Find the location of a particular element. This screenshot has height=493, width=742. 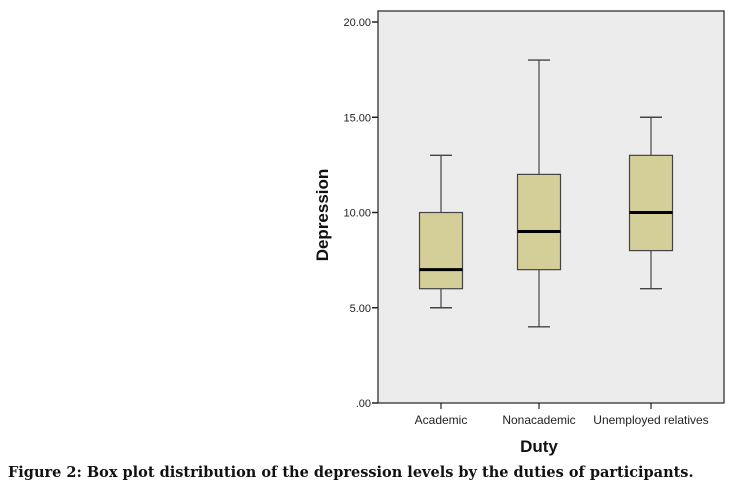

y-tick-label: 20.00 is located at coordinates (357, 23).